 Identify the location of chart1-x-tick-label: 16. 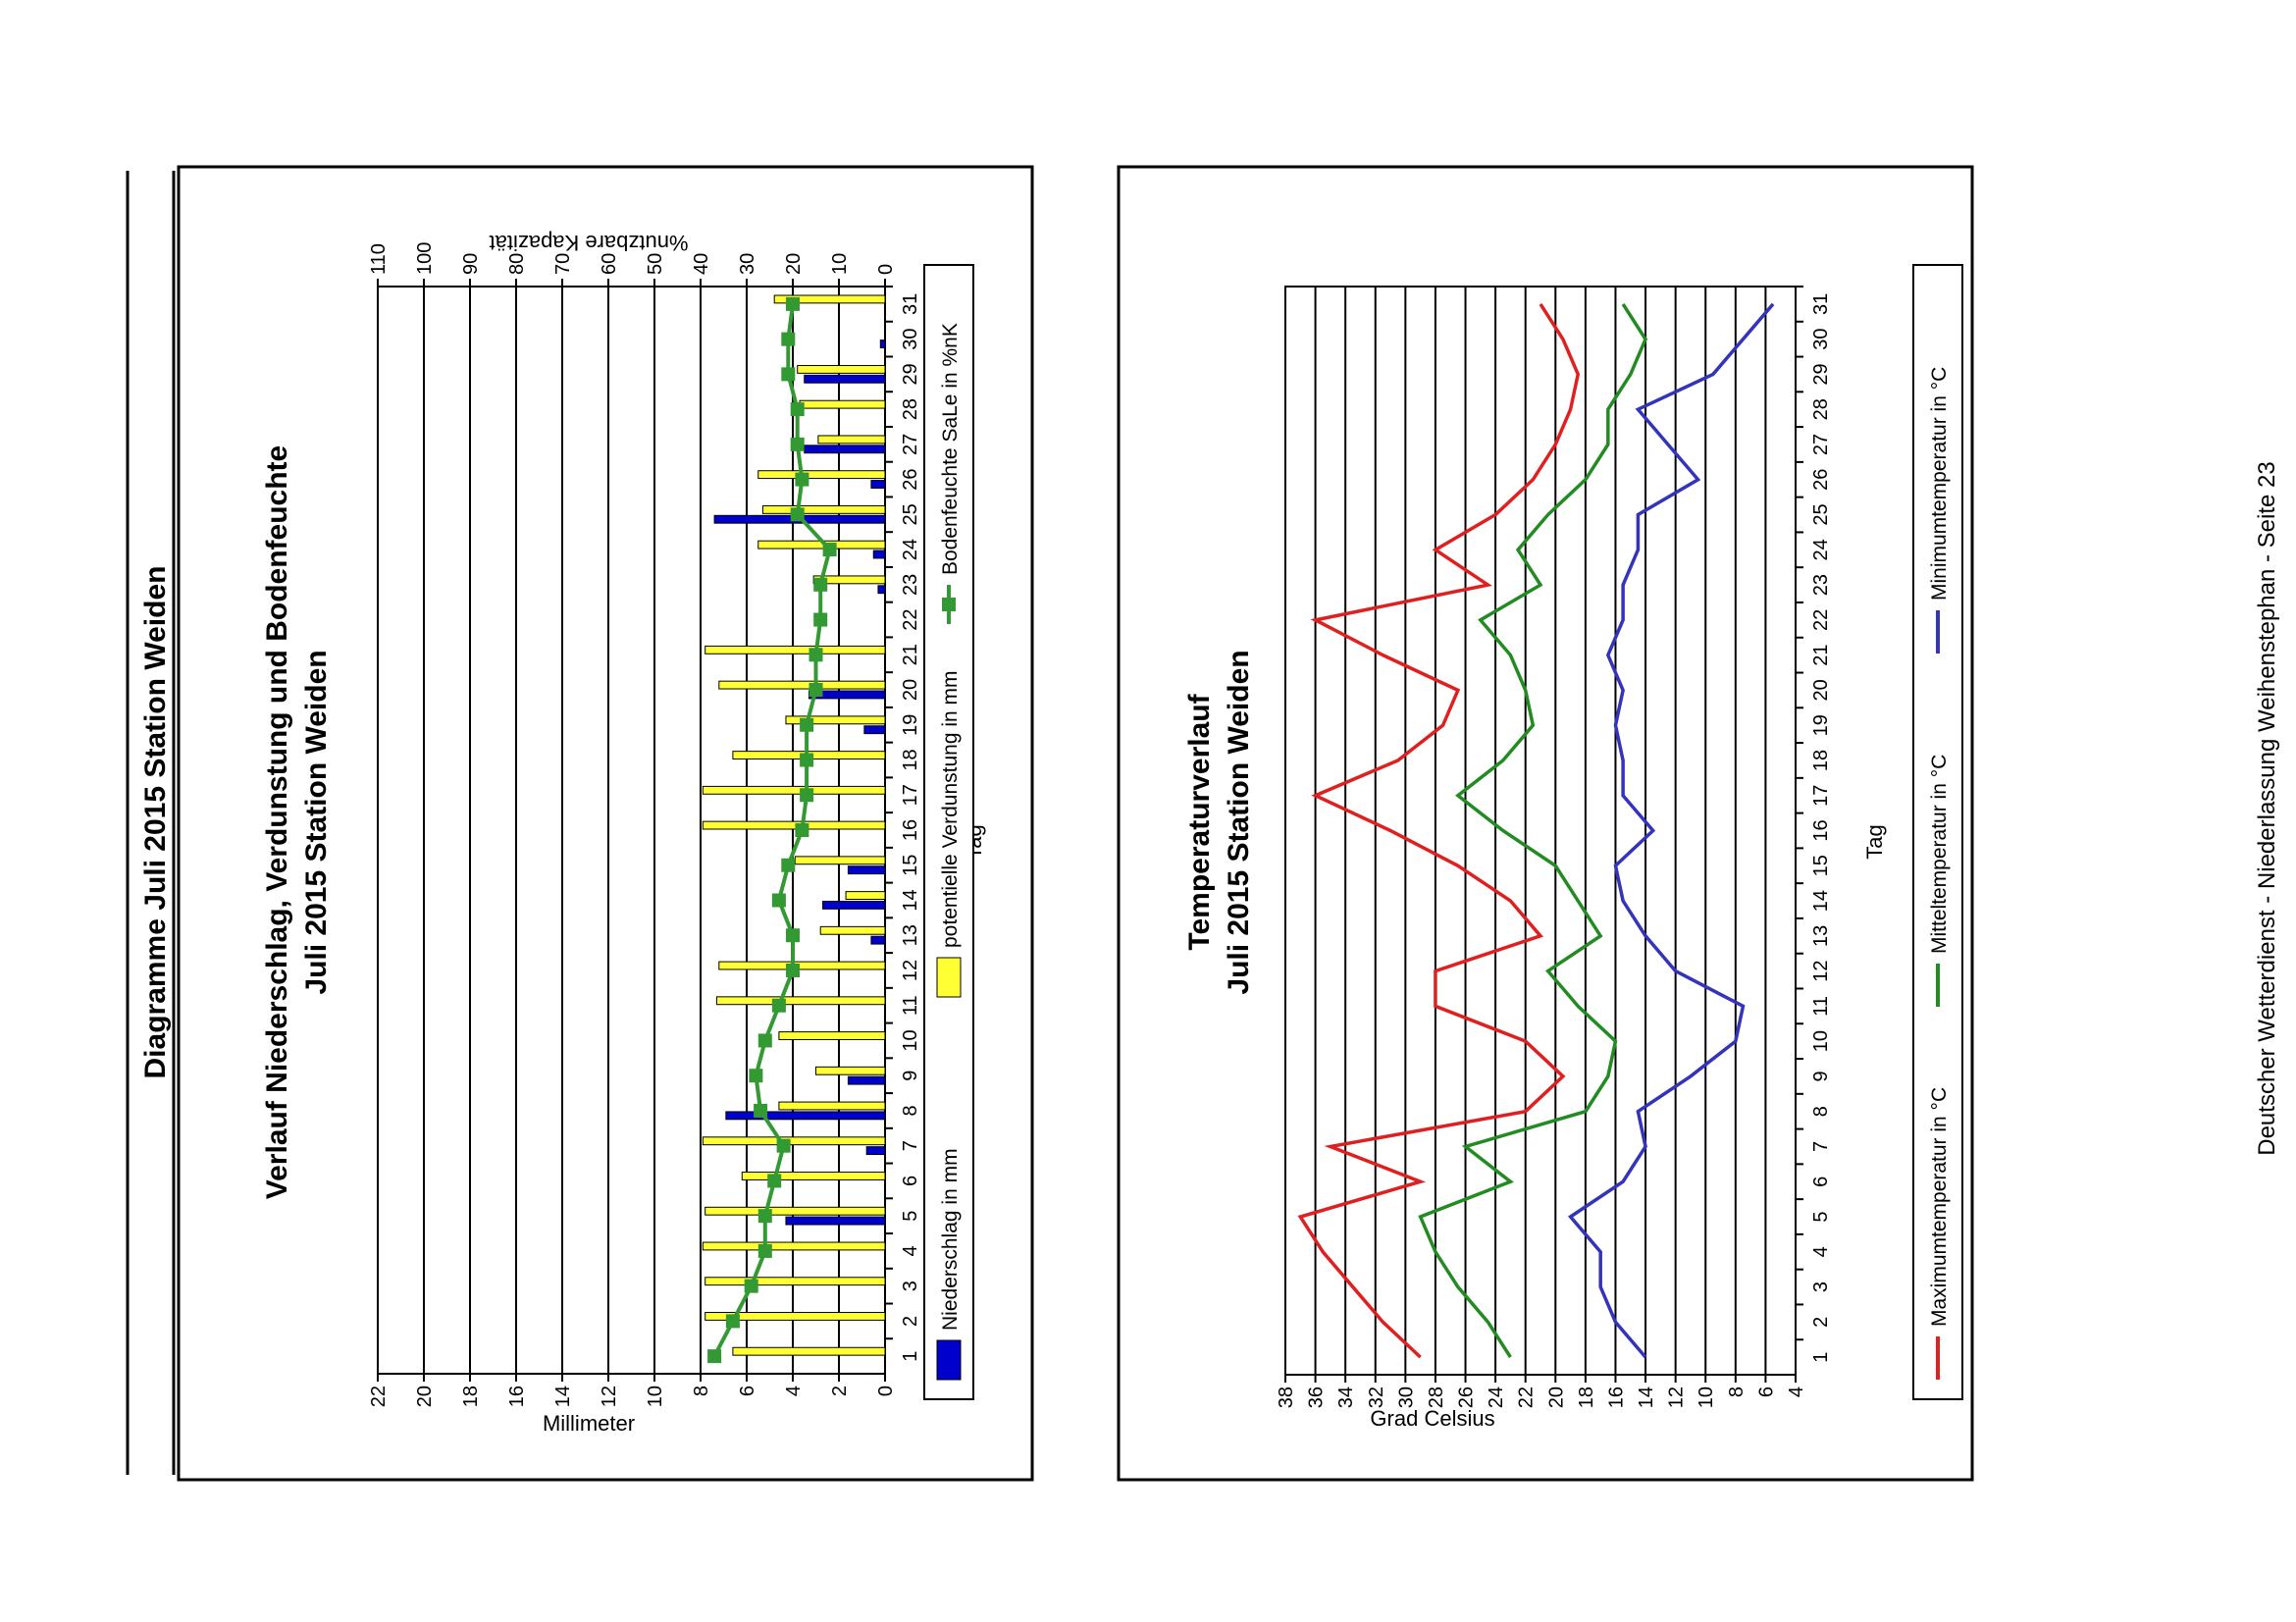
(910, 830).